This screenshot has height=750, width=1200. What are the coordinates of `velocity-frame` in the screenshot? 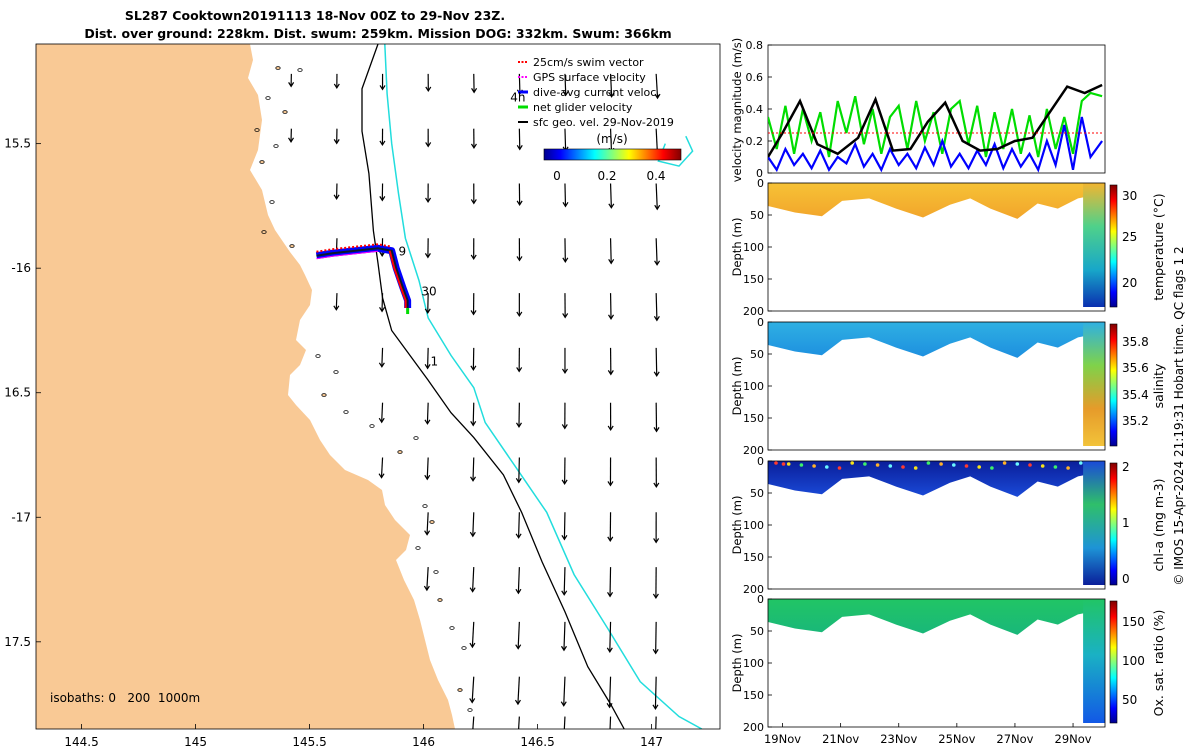 It's located at (936, 109).